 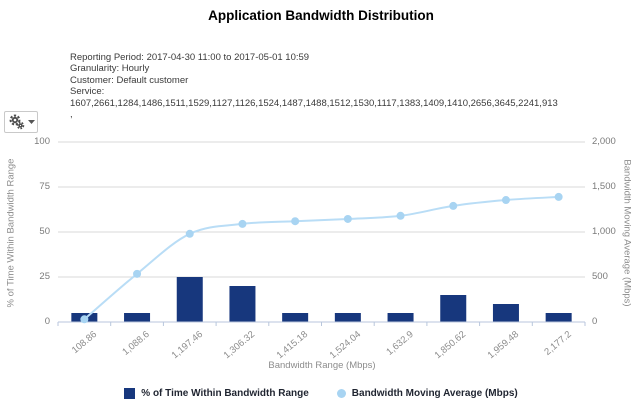 I want to click on bar-series-swatch-icon, so click(x=130, y=393).